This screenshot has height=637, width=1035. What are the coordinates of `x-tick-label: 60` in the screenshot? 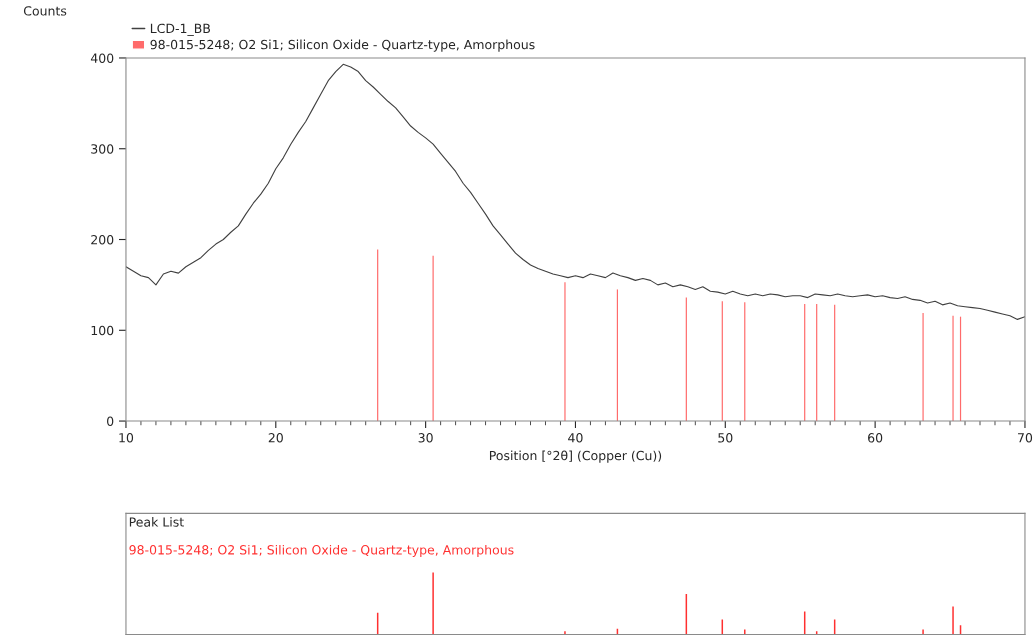 It's located at (875, 438).